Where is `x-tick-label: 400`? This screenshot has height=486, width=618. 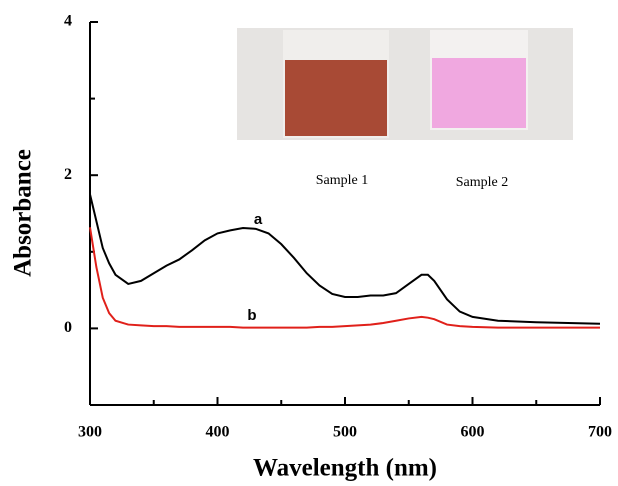
x-tick-label: 400 is located at coordinates (218, 432).